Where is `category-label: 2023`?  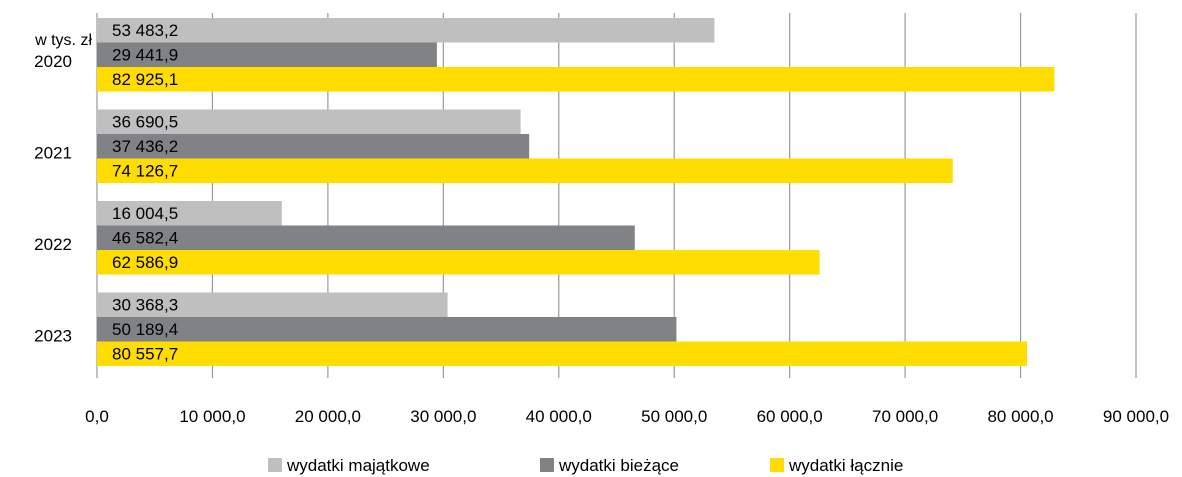
category-label: 2023 is located at coordinates (53, 335).